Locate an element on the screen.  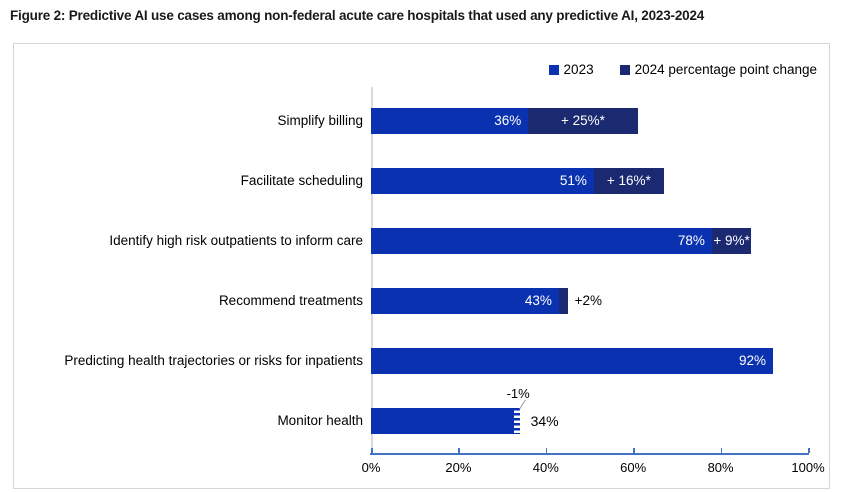
legend-item-2024-change: 2024 percentage point change is located at coordinates (718, 69).